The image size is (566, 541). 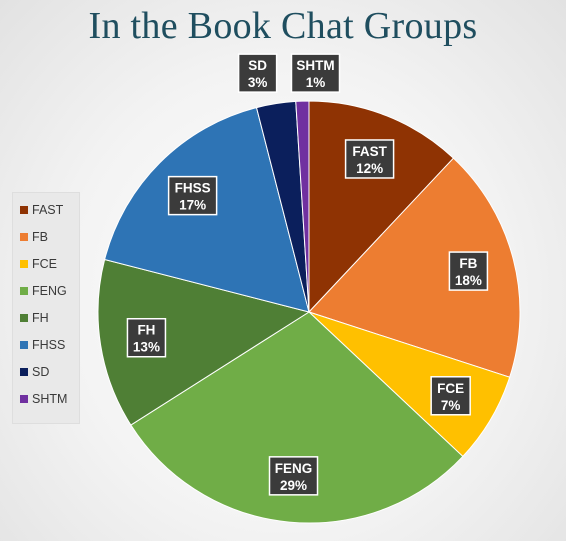 I want to click on legend-label: SHTM, so click(x=50, y=399).